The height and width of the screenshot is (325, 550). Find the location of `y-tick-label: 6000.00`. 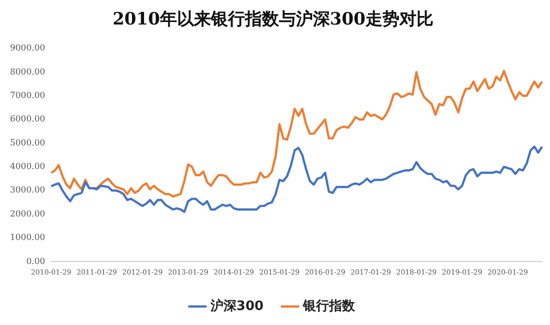

y-tick-label: 6000.00 is located at coordinates (28, 119).